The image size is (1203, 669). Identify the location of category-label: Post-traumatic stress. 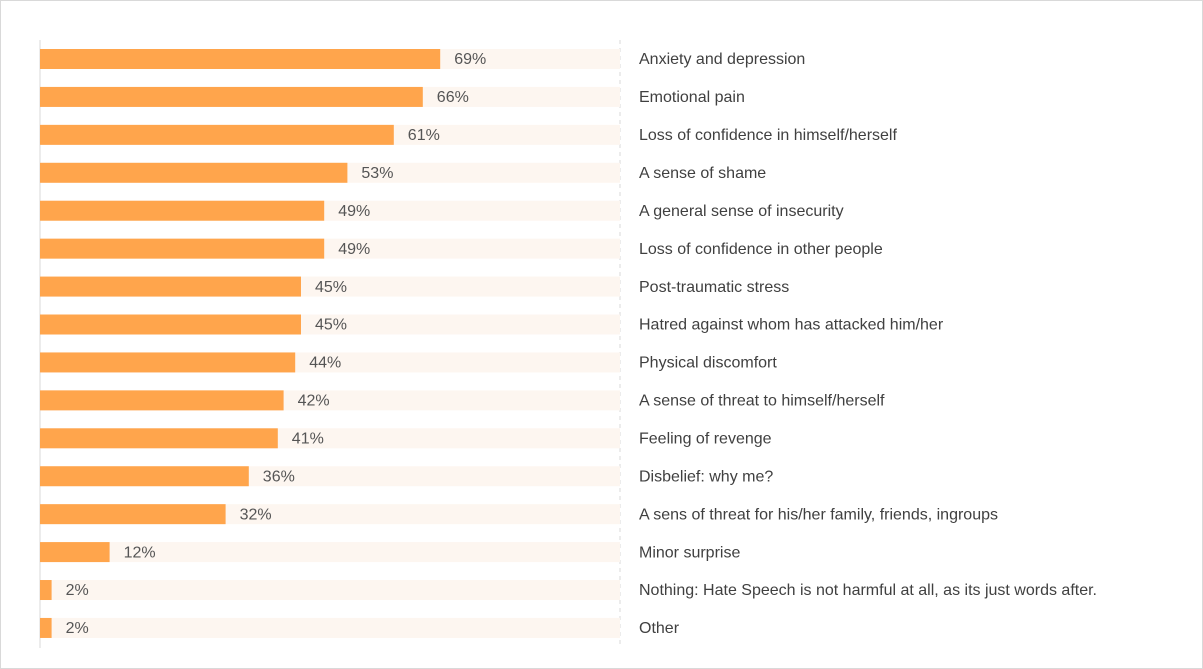
(714, 287).